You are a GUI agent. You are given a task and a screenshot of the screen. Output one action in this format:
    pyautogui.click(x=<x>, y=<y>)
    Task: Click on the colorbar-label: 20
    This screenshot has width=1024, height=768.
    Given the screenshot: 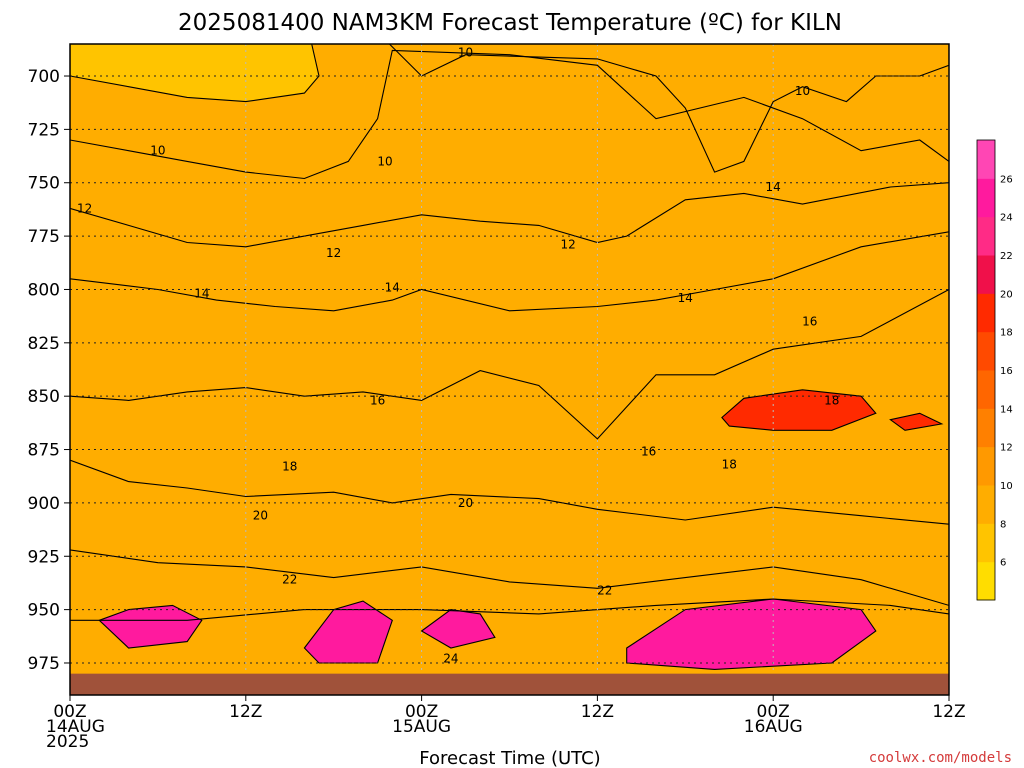 What is the action you would take?
    pyautogui.click(x=1006, y=294)
    